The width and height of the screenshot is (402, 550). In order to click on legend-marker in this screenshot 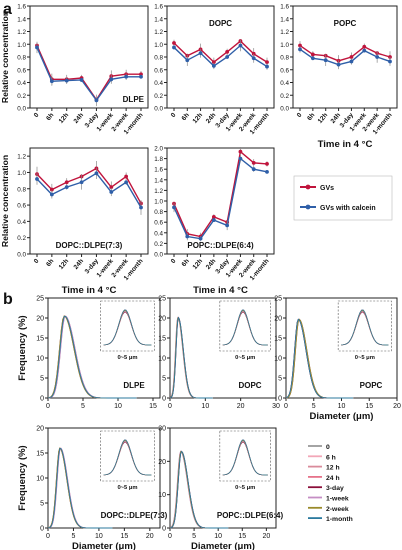, I will do `click(308, 187)`.